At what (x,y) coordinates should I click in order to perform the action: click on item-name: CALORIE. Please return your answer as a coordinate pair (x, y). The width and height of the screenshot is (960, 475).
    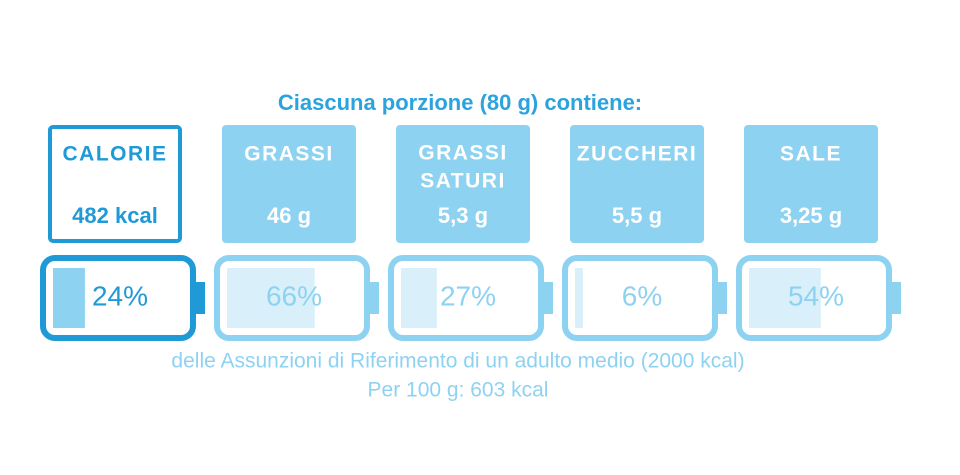
    Looking at the image, I should click on (115, 154).